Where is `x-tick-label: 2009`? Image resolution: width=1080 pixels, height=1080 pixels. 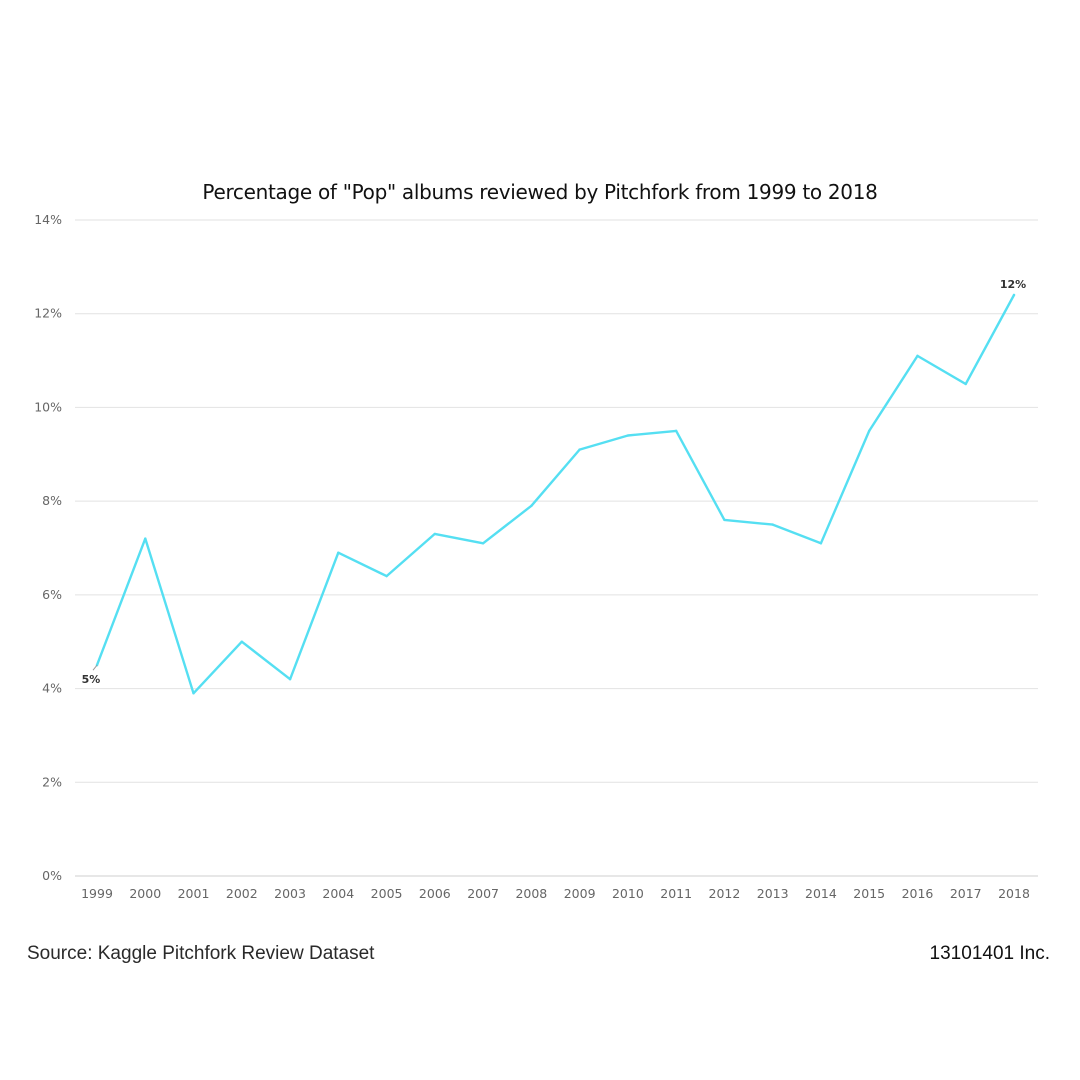
x-tick-label: 2009 is located at coordinates (580, 893).